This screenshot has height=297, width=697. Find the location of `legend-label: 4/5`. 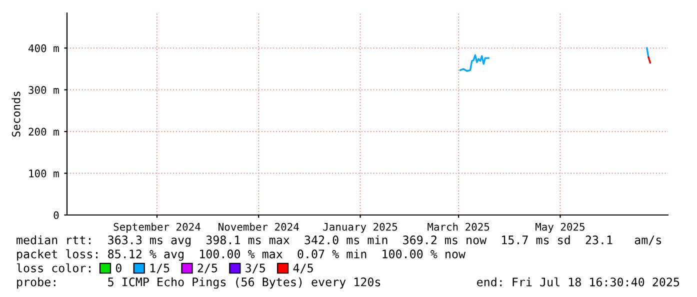

legend-label: 4/5 is located at coordinates (303, 269).